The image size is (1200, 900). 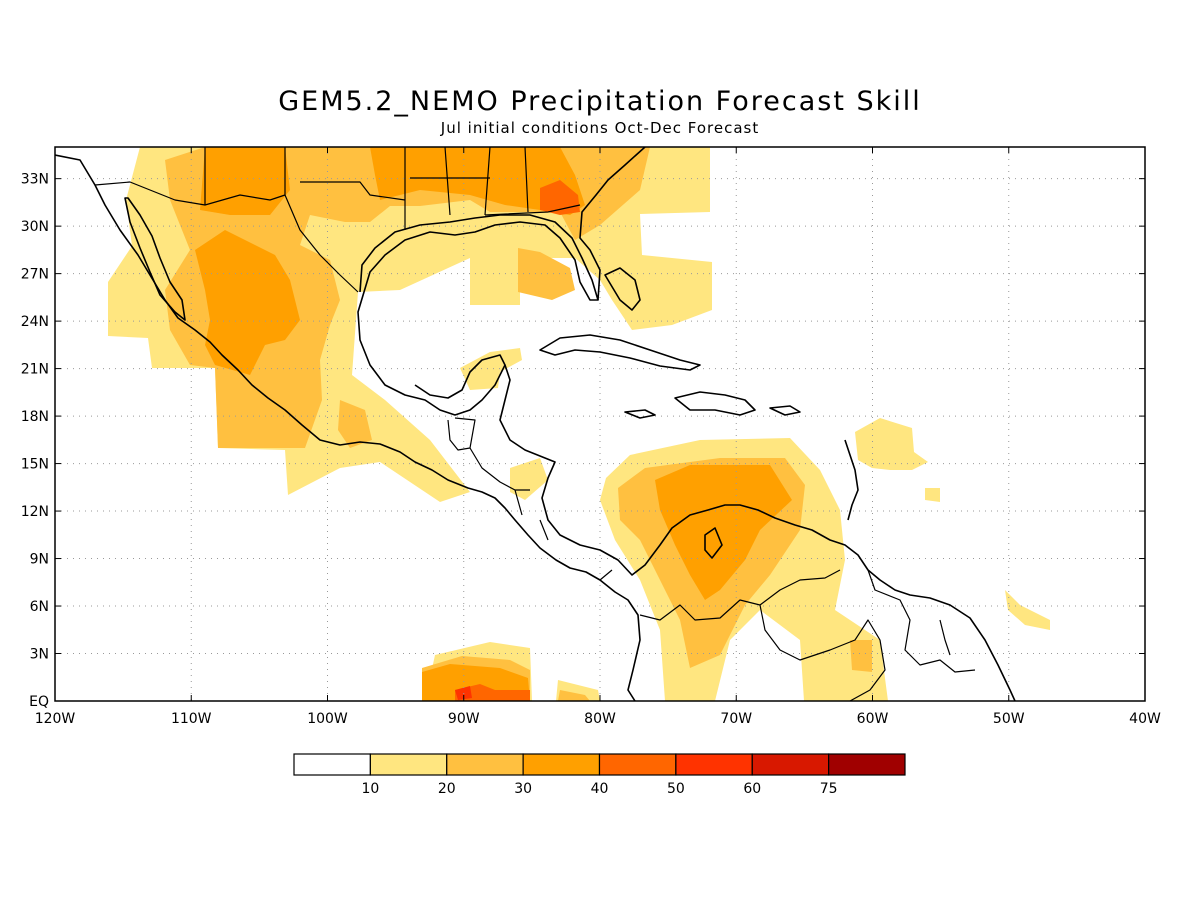 What do you see at coordinates (620, 352) in the screenshot?
I see `coastline-cuba` at bounding box center [620, 352].